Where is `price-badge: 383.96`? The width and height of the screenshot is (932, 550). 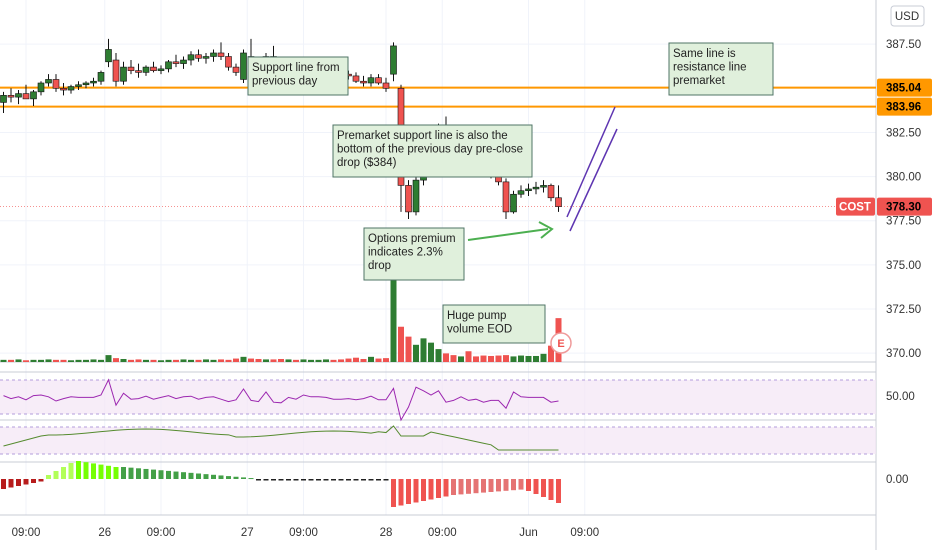
price-badge: 383.96 is located at coordinates (904, 106).